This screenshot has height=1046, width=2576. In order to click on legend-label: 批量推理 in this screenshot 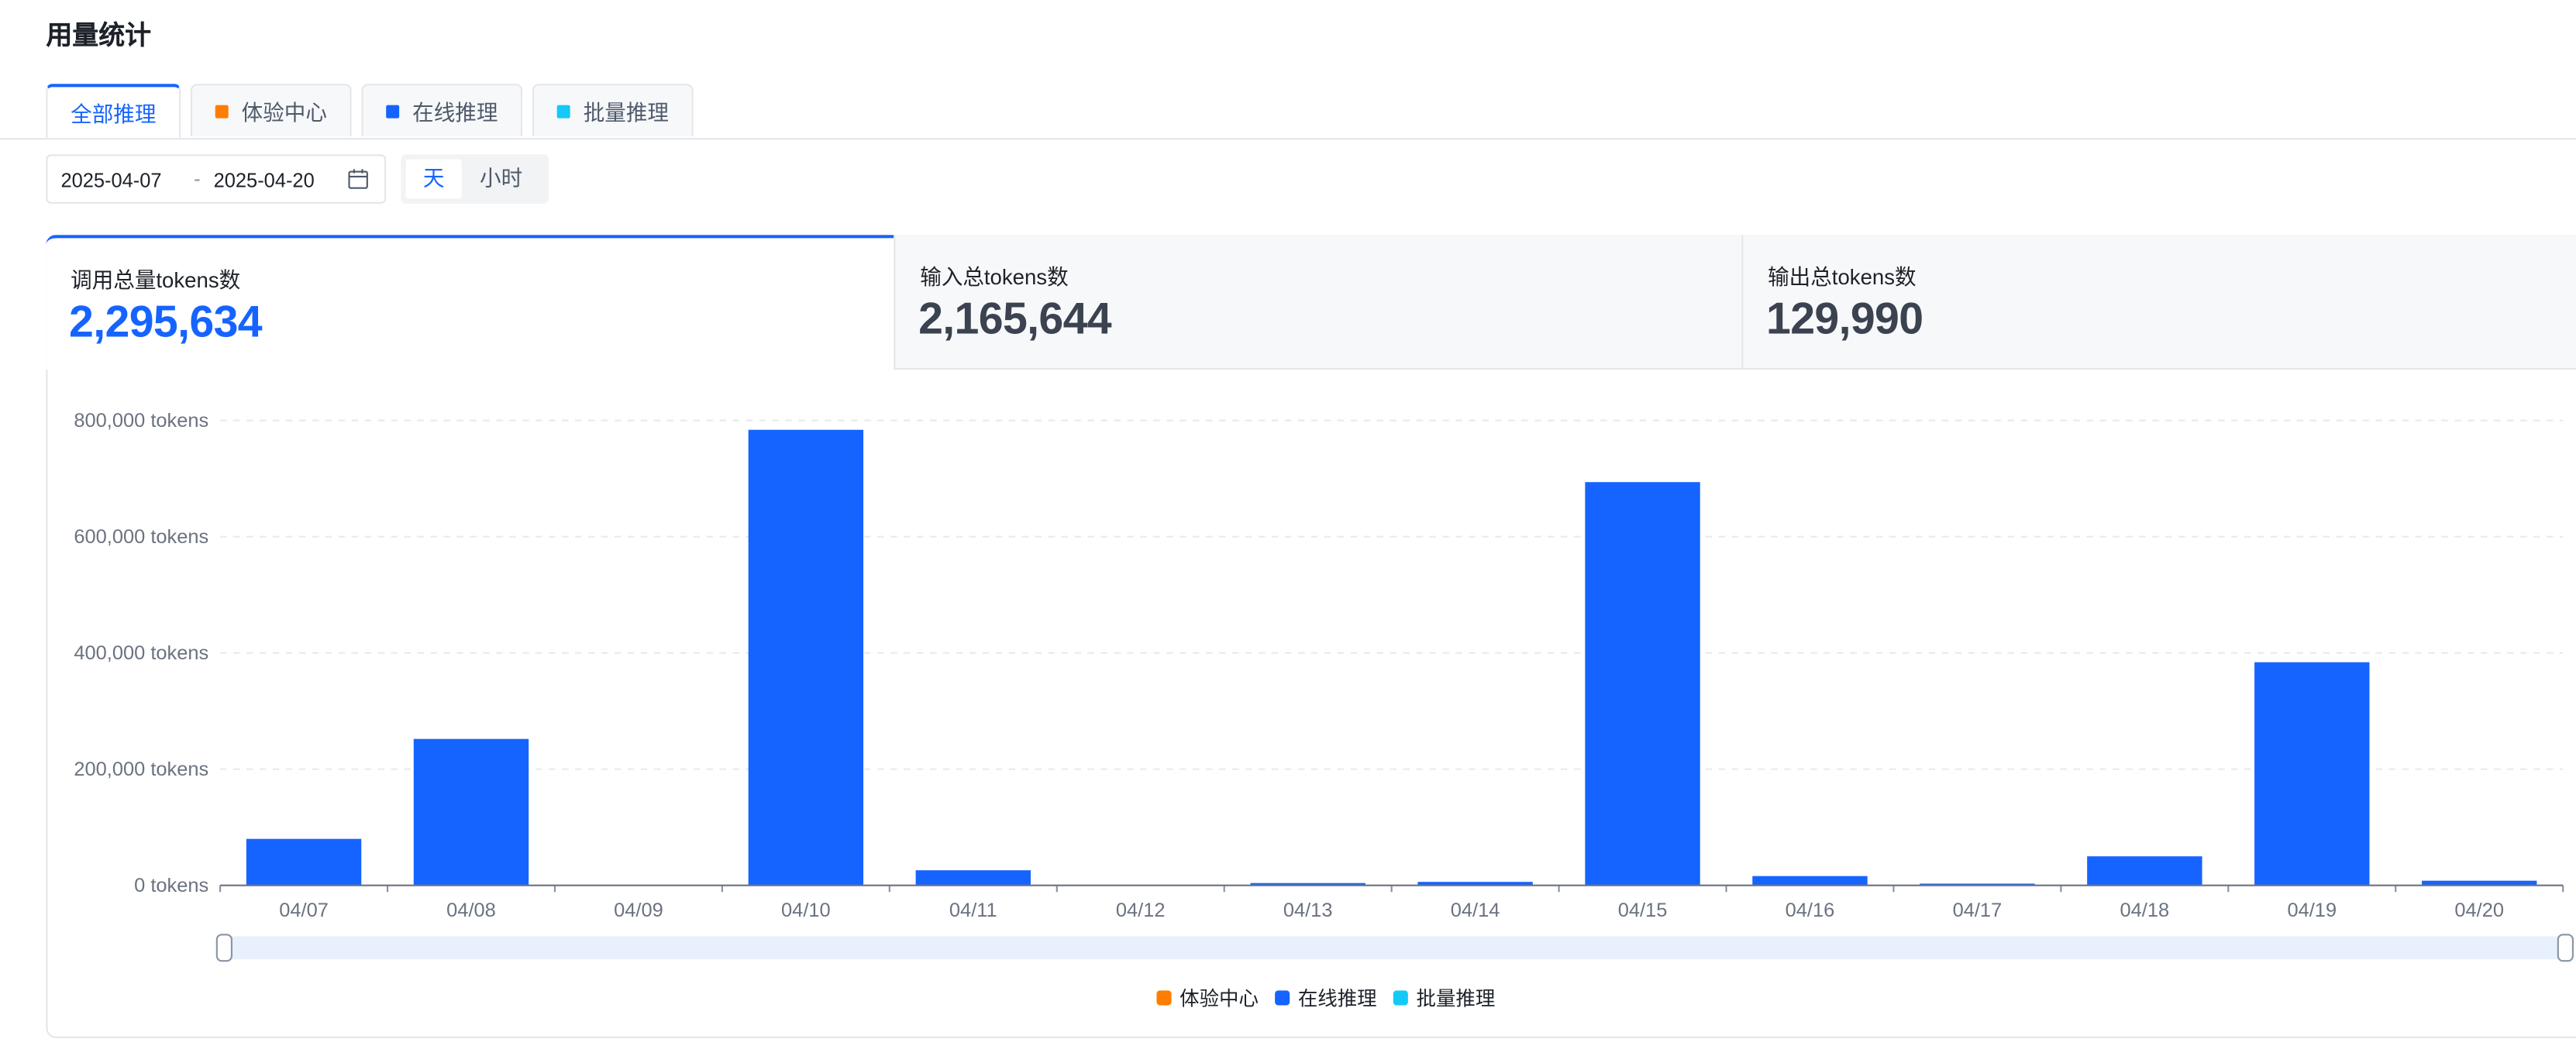, I will do `click(1456, 999)`.